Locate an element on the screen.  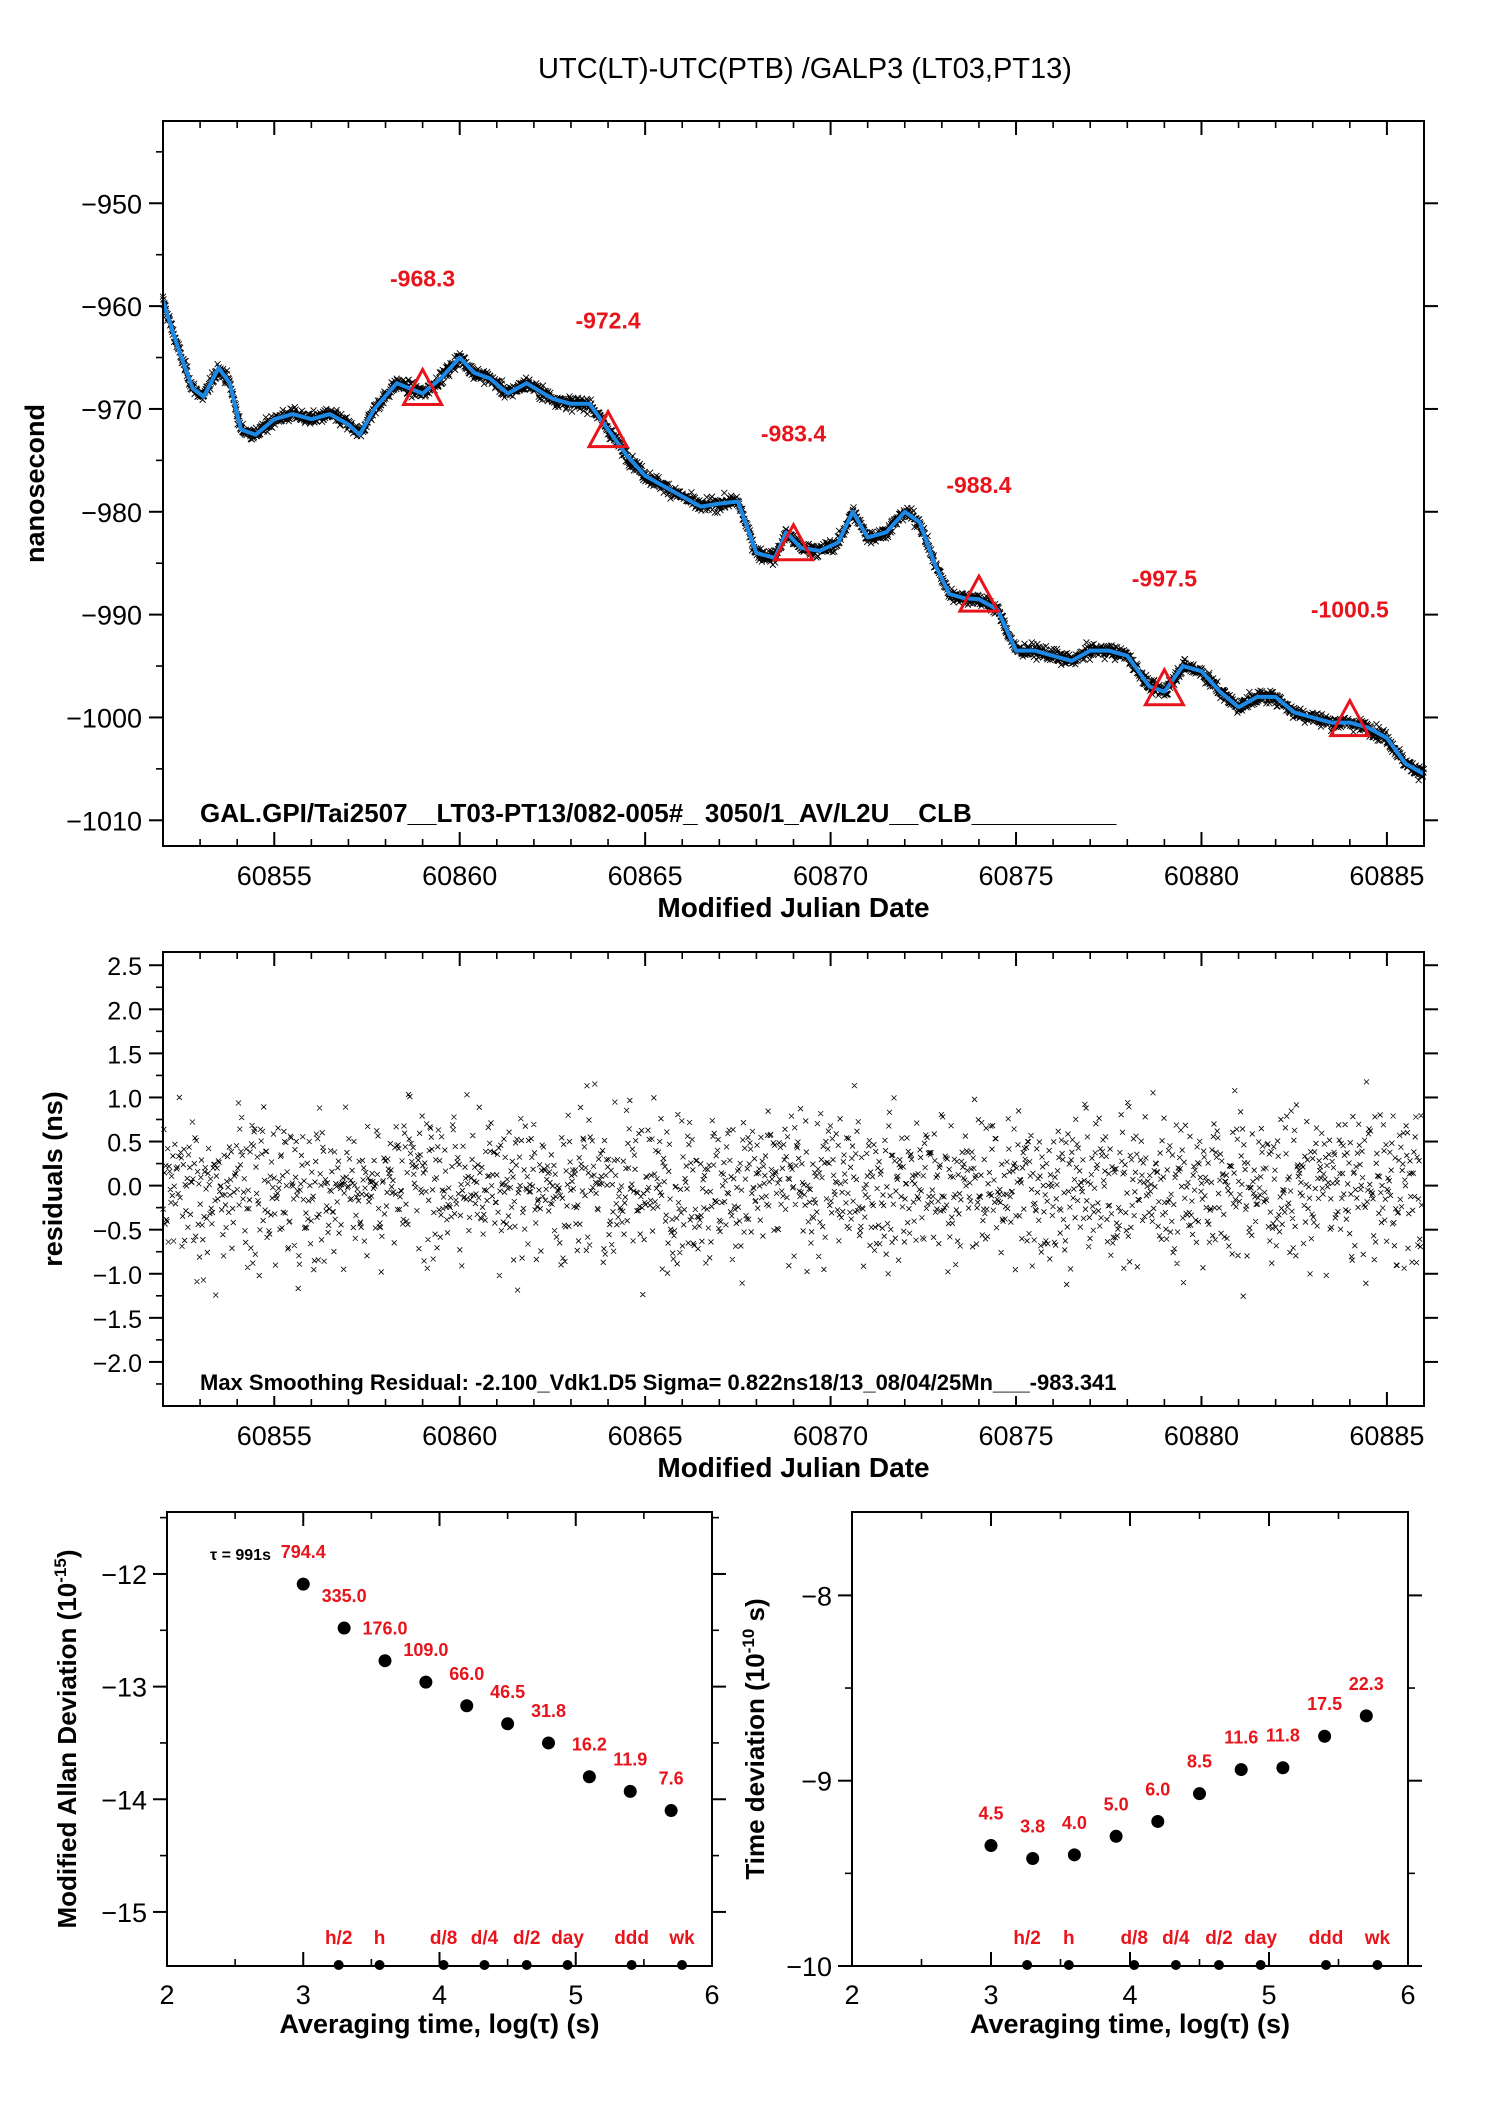
y-axis-label-end: ) is located at coordinates (67, 1554).